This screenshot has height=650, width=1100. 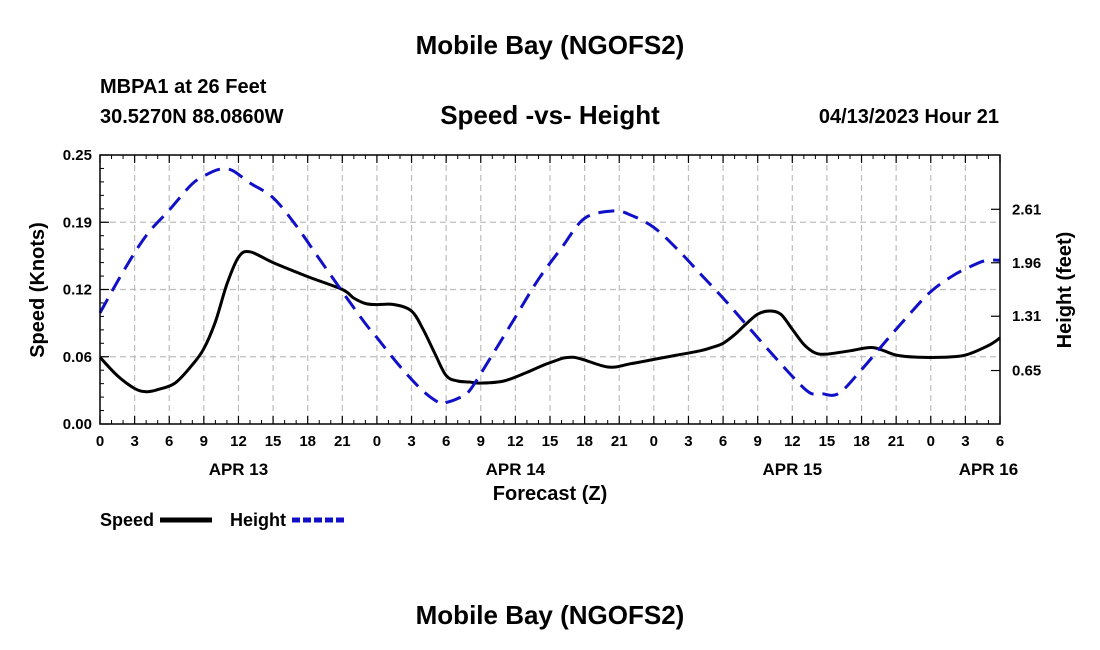 I want to click on forecast-datetime: 04/13/2023 Hour 21, so click(x=908, y=117).